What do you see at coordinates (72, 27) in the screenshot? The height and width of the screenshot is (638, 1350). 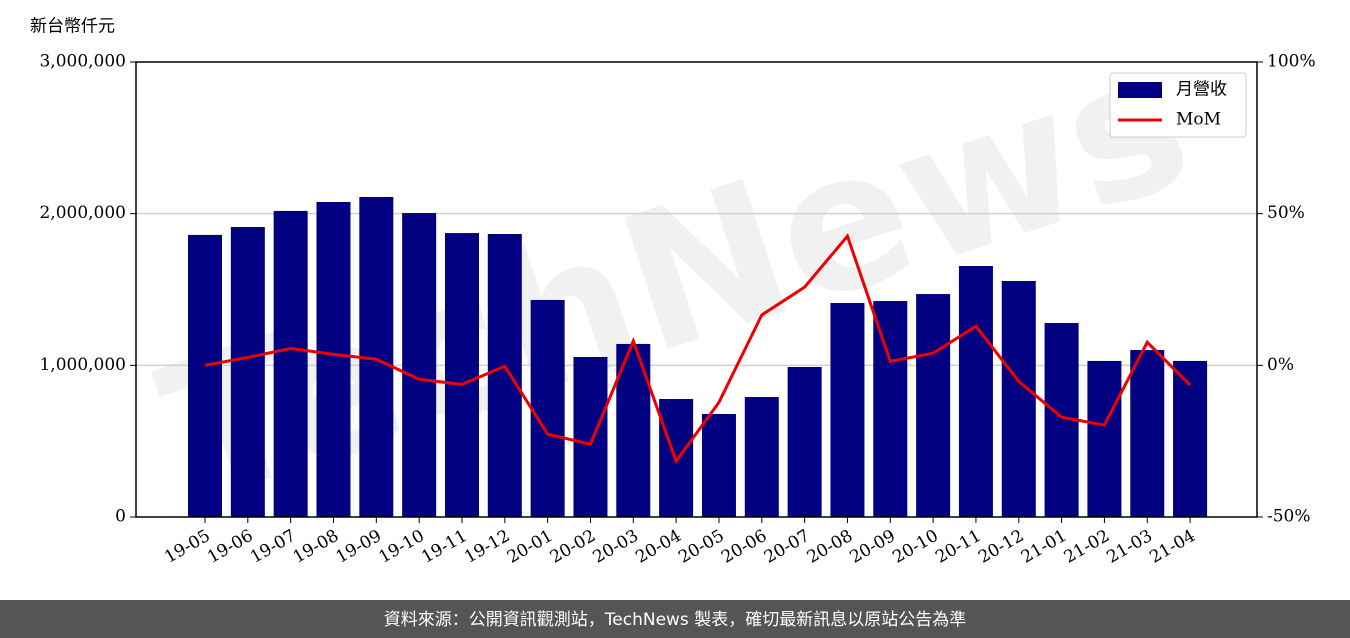 I see `y-axis-label: 新台幣仟元` at bounding box center [72, 27].